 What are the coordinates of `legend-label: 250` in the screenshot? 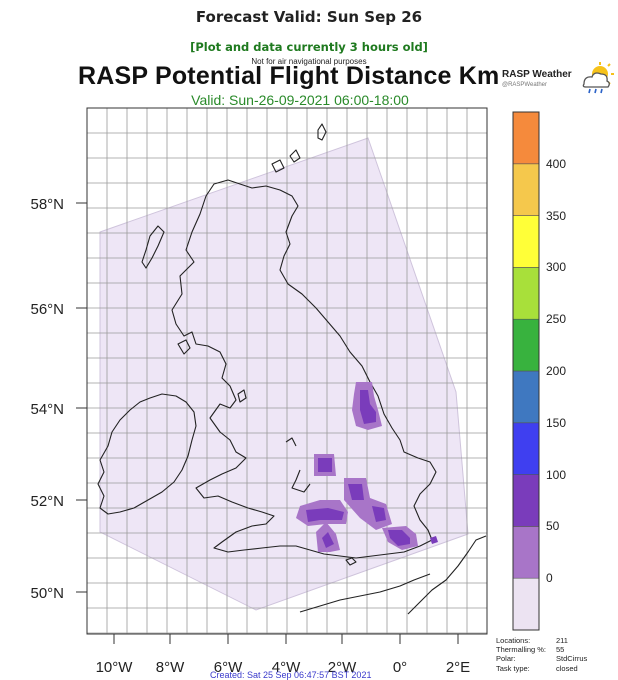 It's located at (556, 319).